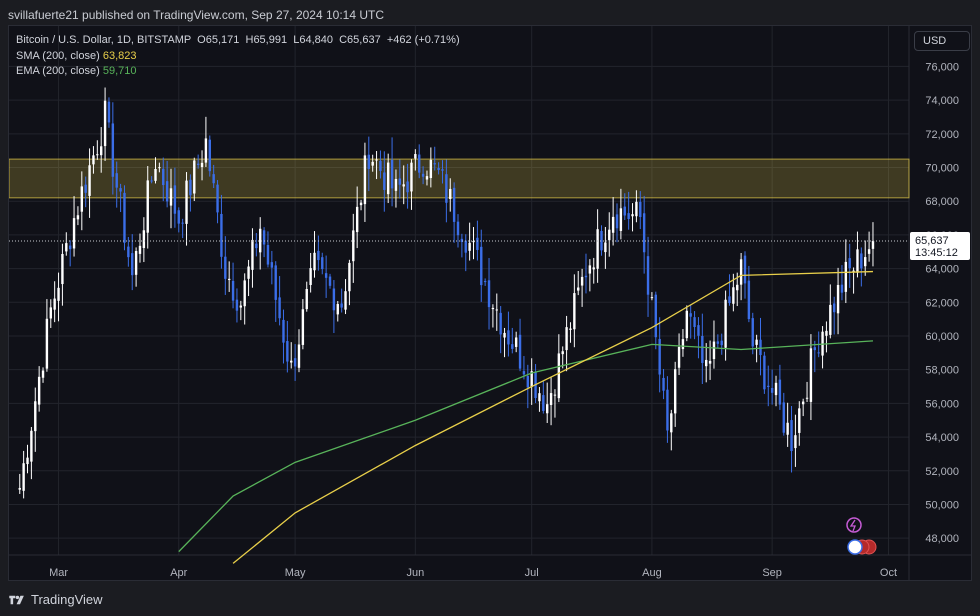 The width and height of the screenshot is (980, 616). I want to click on ohlc-high: H65,991, so click(266, 40).